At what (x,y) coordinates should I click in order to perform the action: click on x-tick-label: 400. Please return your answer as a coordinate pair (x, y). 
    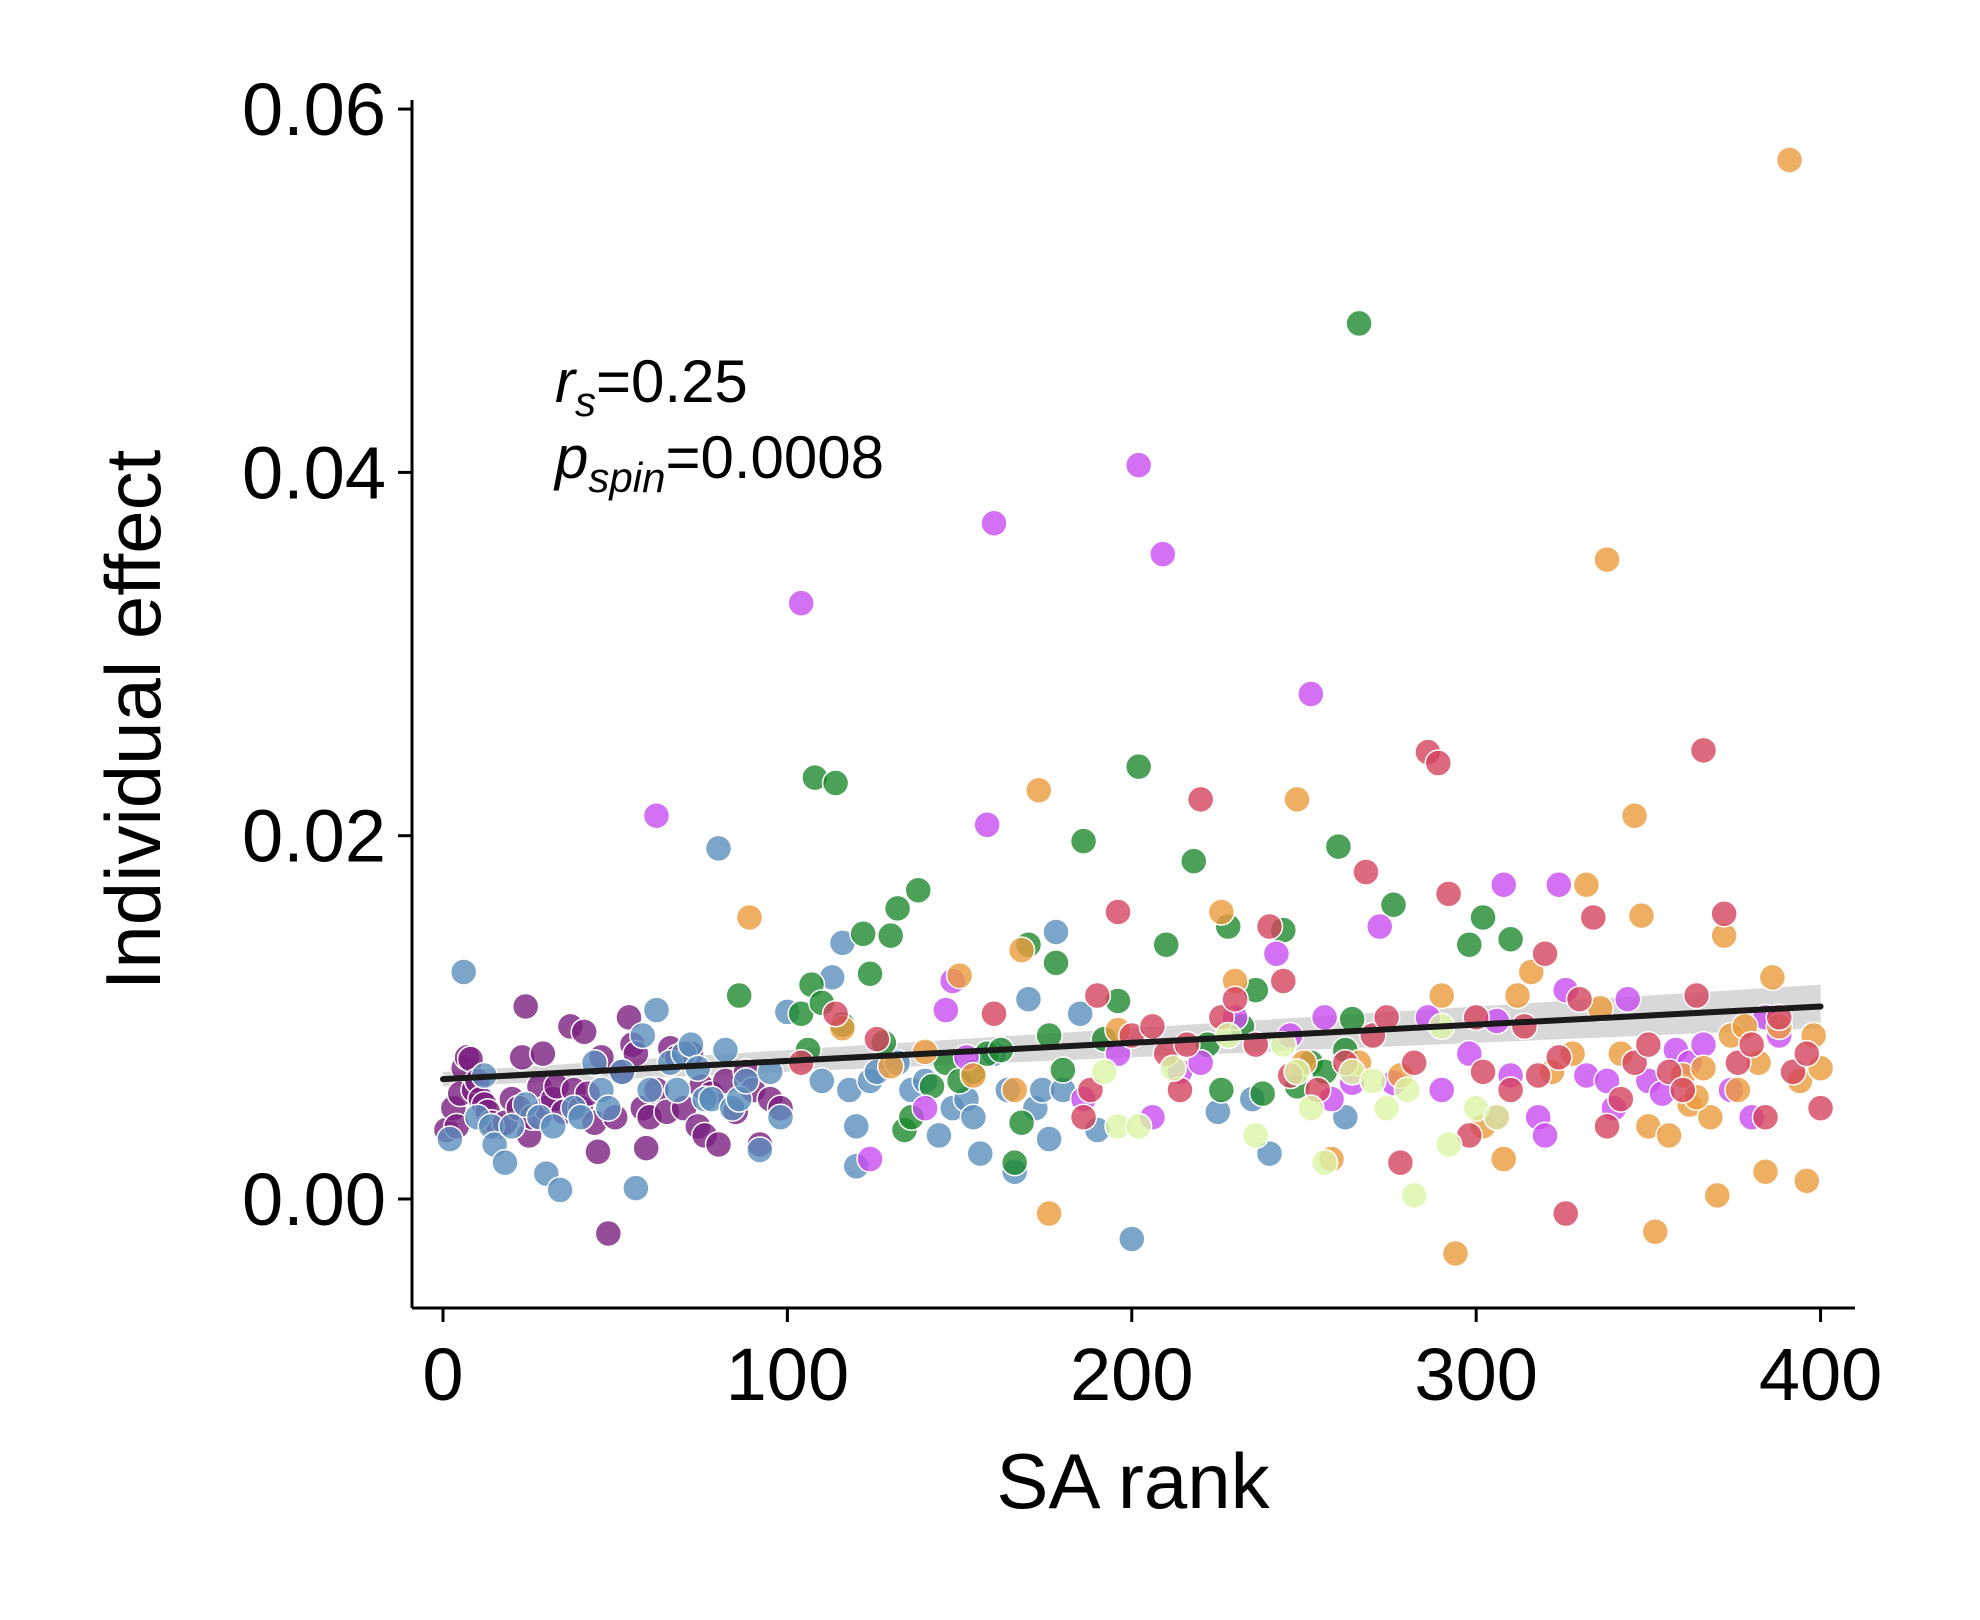
    Looking at the image, I should click on (1820, 1374).